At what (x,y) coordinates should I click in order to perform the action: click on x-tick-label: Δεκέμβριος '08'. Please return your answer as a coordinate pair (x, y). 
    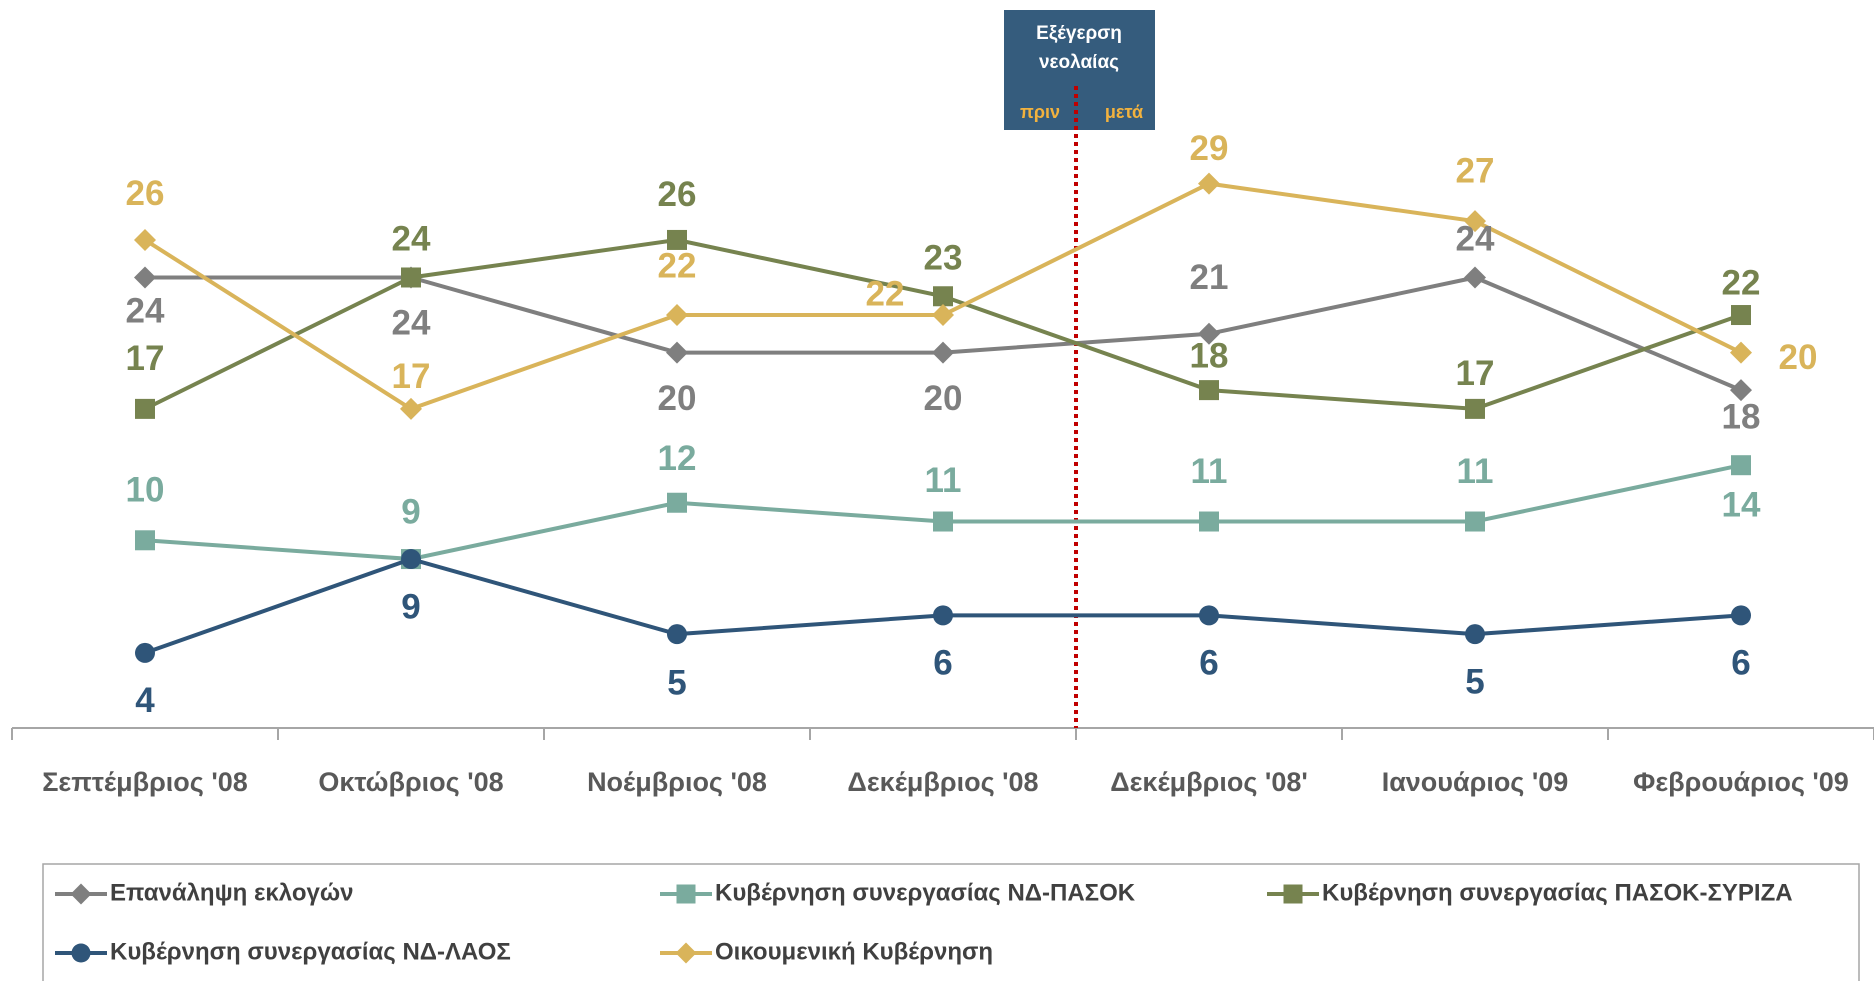
    Looking at the image, I should click on (1209, 782).